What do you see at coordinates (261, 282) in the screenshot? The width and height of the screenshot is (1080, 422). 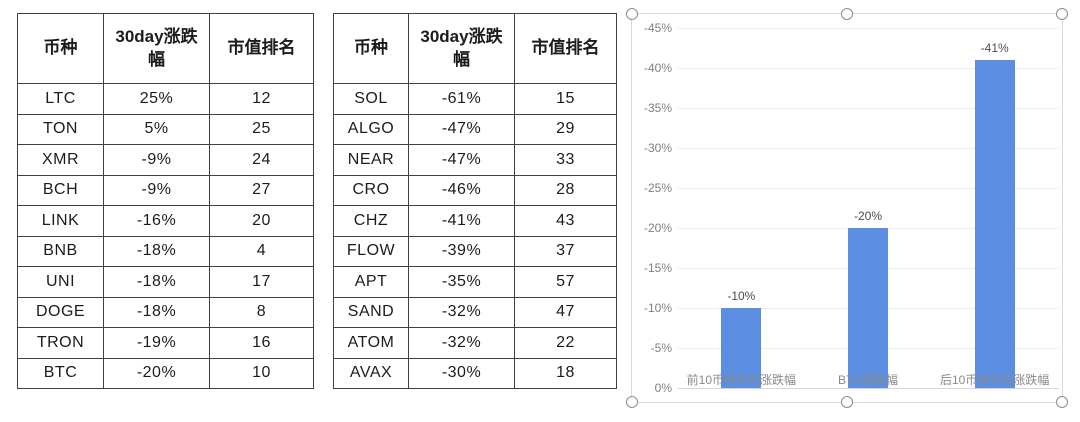 I see `rank-cell: 17` at bounding box center [261, 282].